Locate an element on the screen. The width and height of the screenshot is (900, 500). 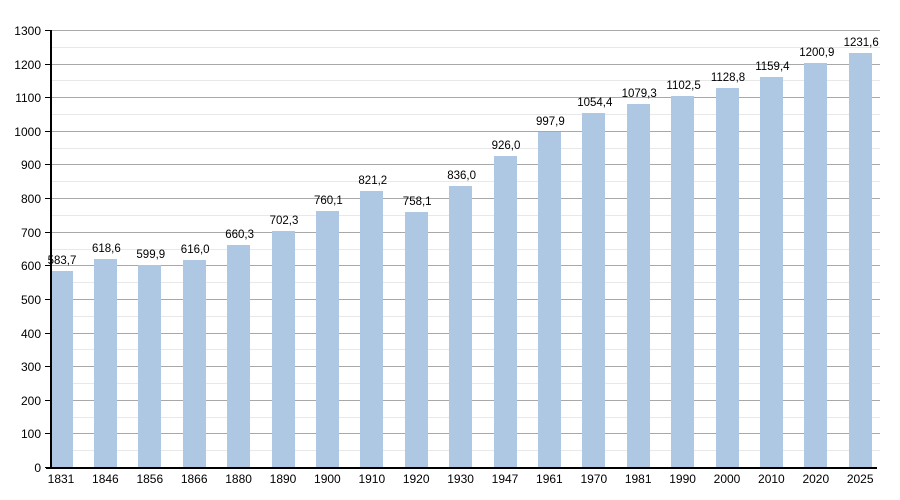
y-axis-tick-label: 300 is located at coordinates (30, 367).